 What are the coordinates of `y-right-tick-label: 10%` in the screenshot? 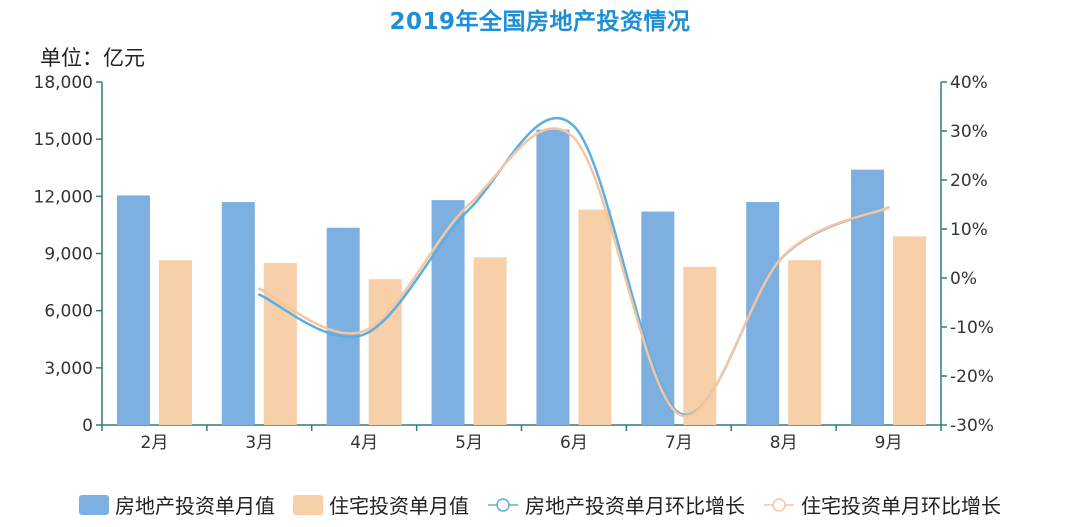 It's located at (969, 230).